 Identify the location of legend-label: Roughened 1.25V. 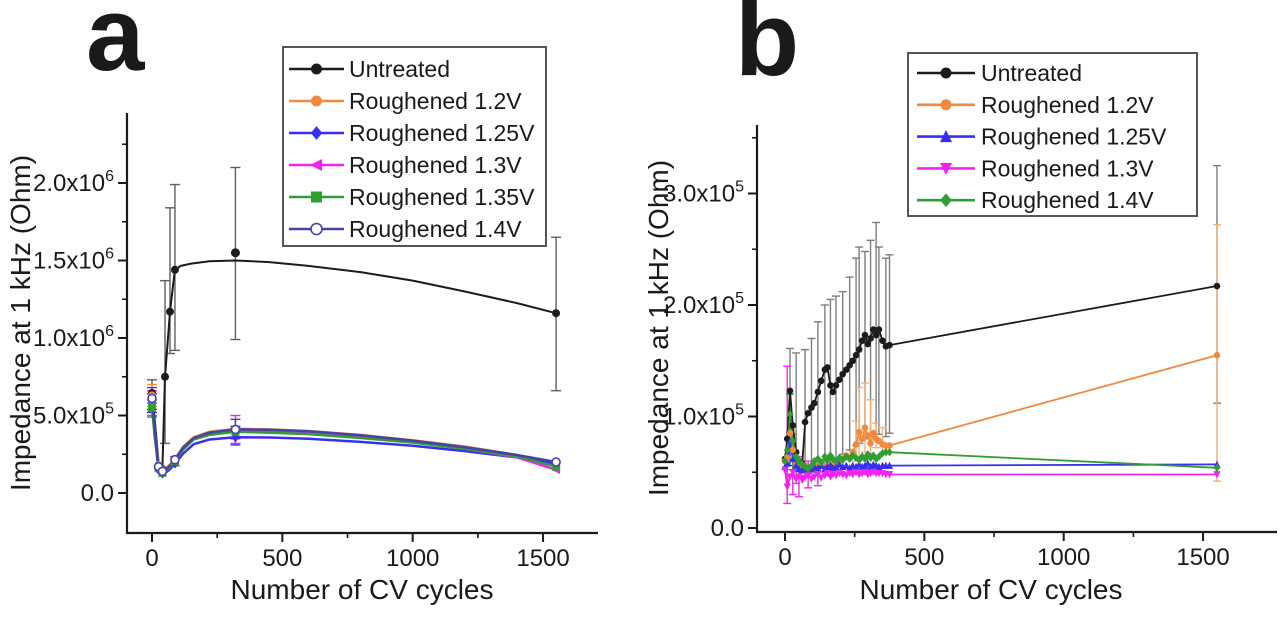
(442, 133).